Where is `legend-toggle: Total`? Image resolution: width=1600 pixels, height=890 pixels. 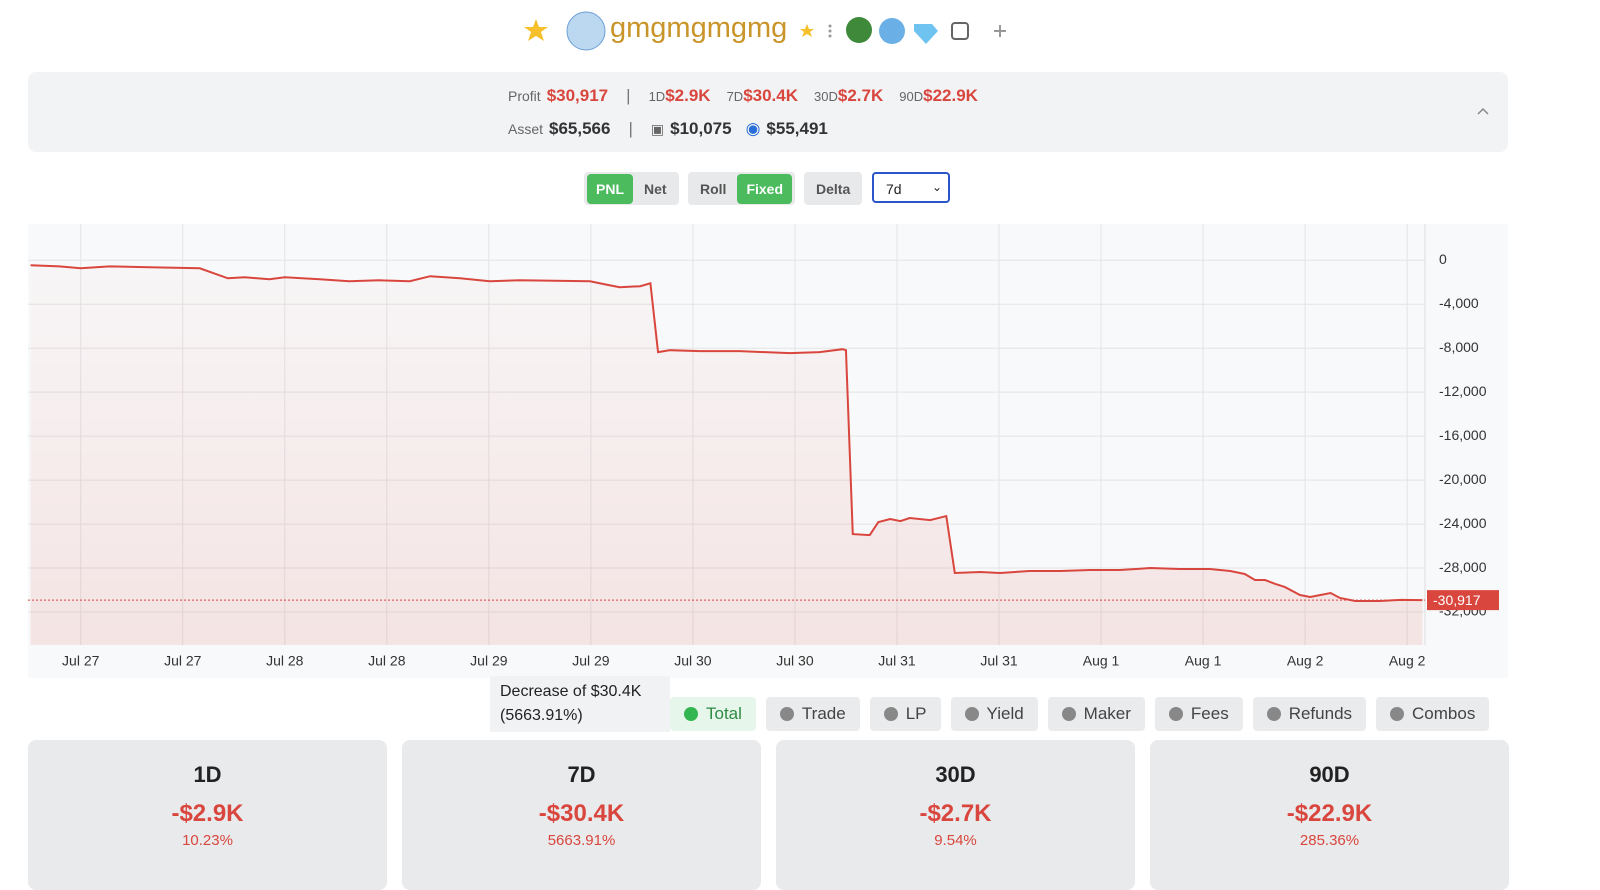
legend-toggle: Total is located at coordinates (713, 714).